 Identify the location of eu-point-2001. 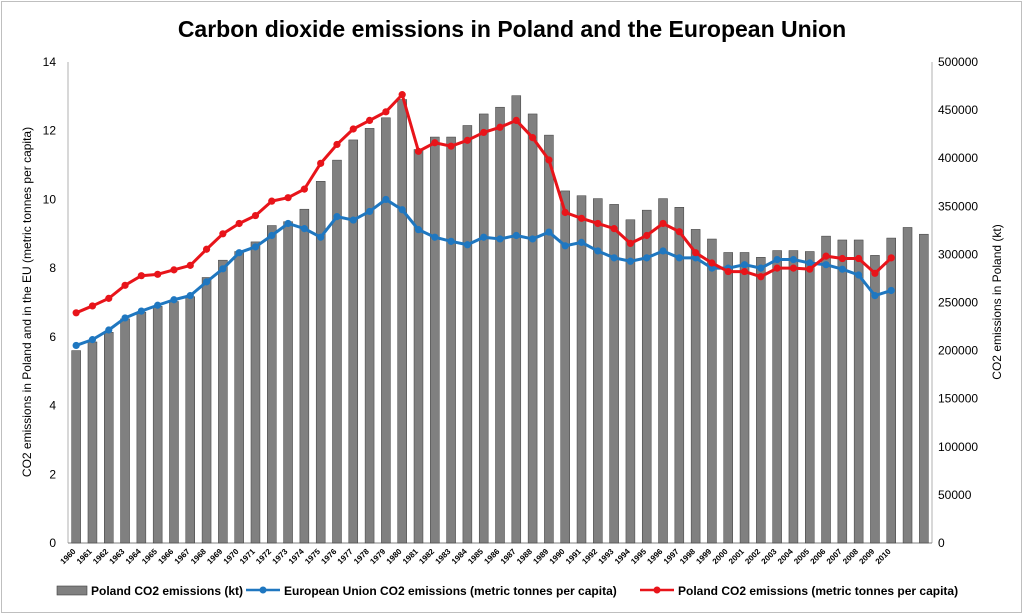
(744, 265).